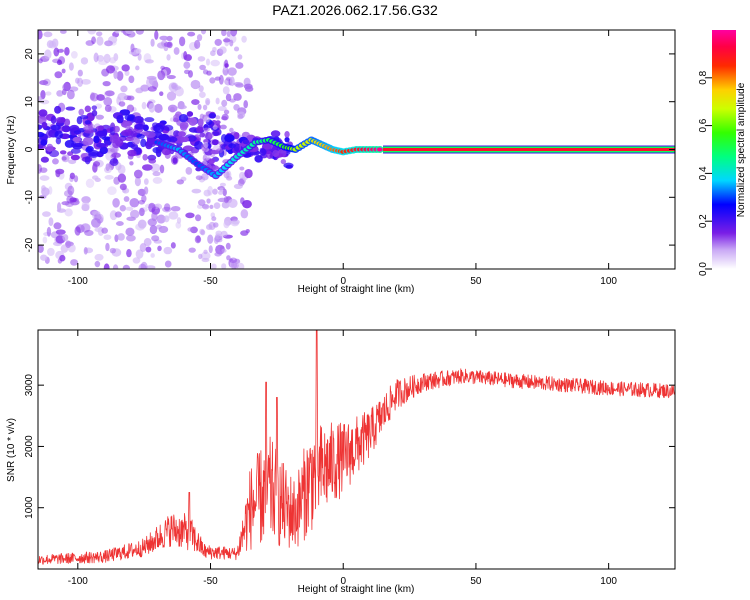  What do you see at coordinates (29, 149) in the screenshot?
I see `y-tick-label: 0` at bounding box center [29, 149].